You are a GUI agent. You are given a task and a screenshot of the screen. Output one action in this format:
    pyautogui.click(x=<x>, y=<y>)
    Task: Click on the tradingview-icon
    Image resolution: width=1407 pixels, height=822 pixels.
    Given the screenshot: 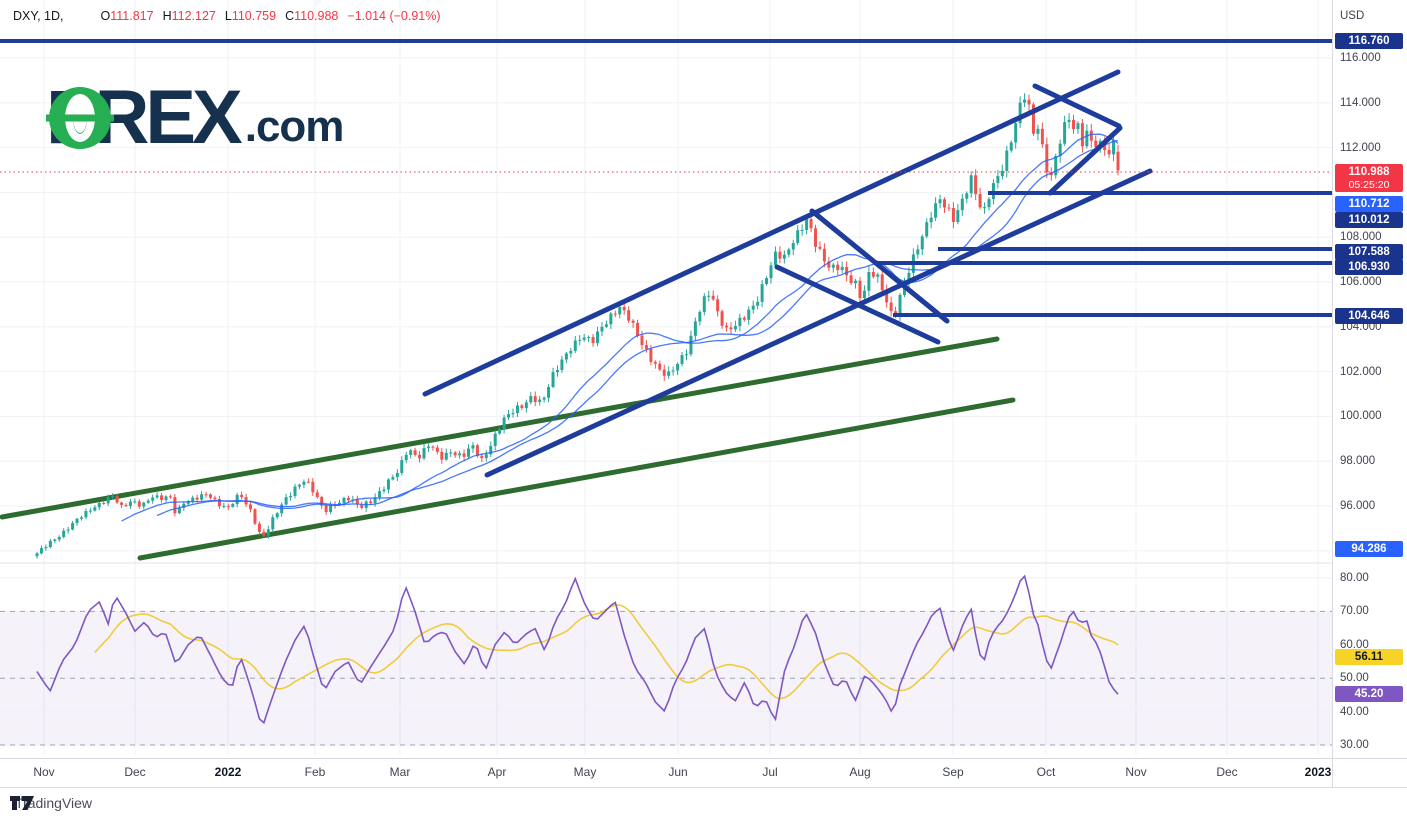 What is the action you would take?
    pyautogui.click(x=22, y=803)
    